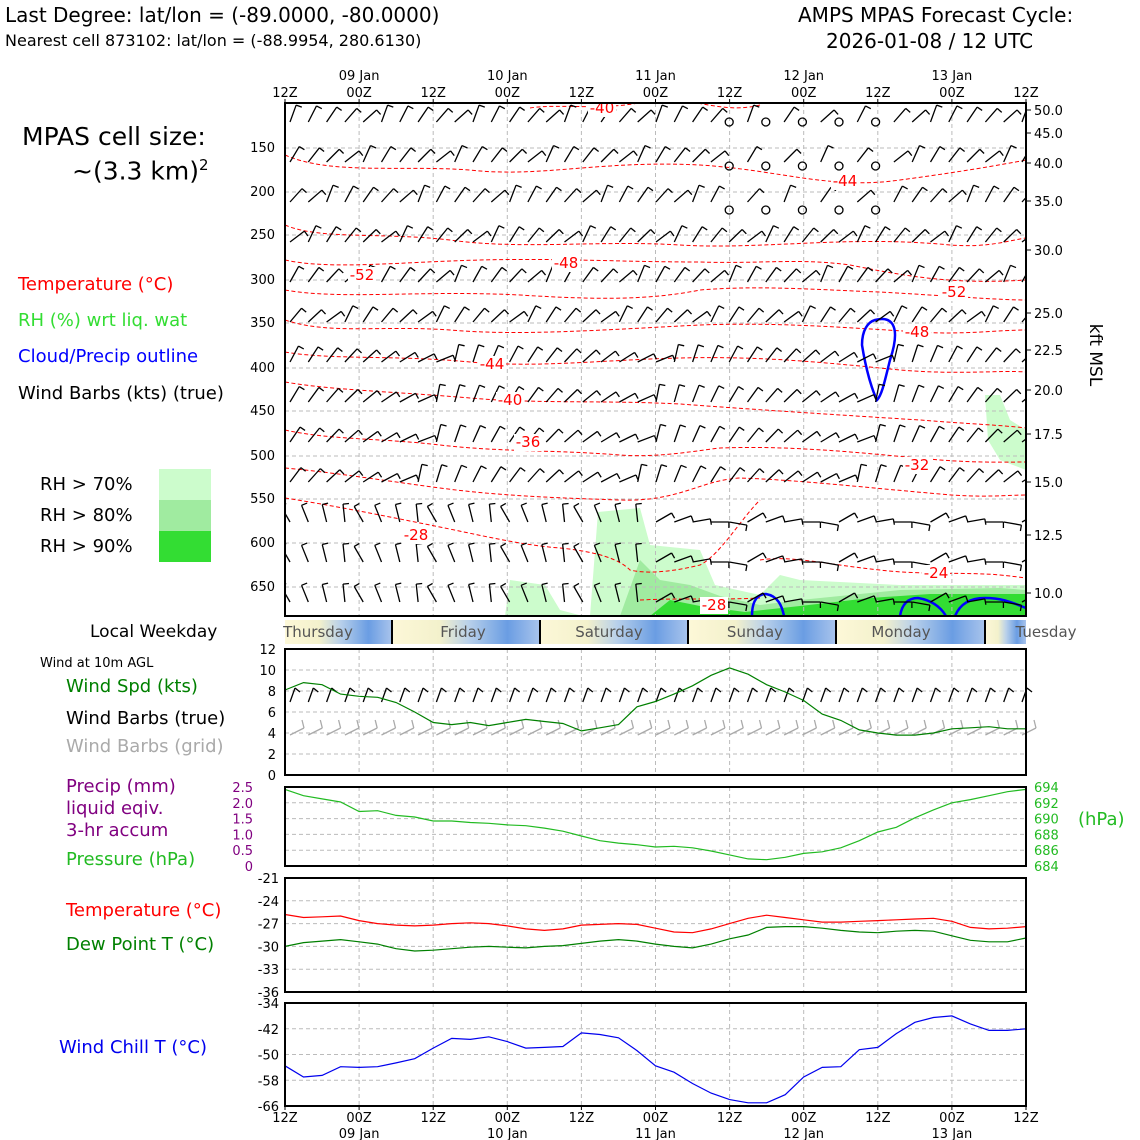  I want to click on cloud-outline, so click(768, 604).